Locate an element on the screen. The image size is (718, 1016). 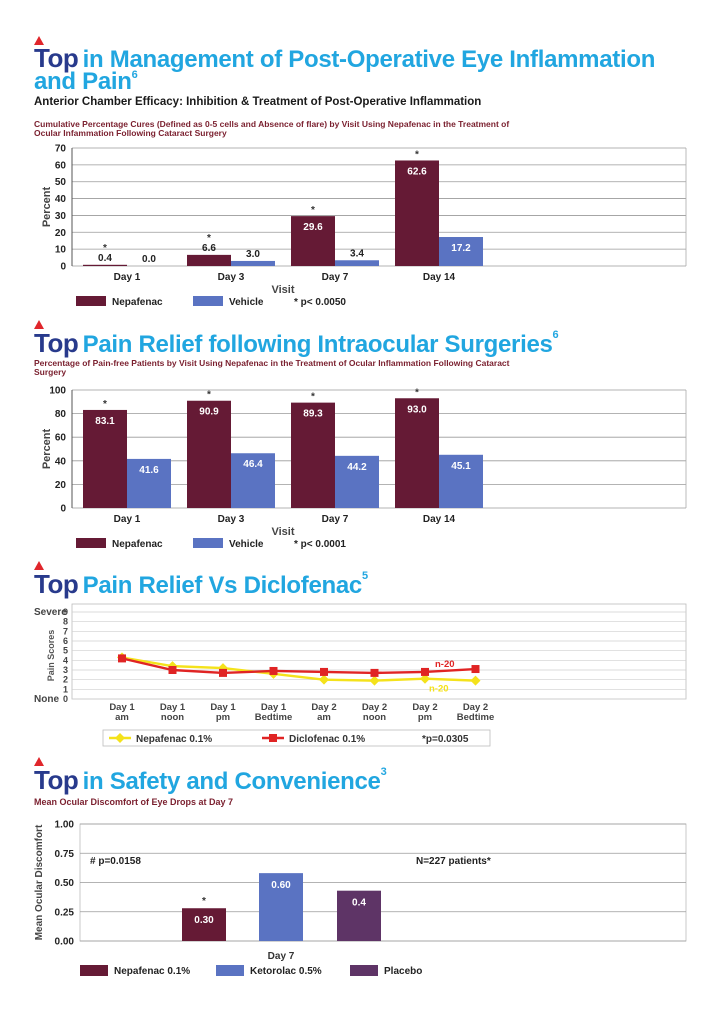
note-right: N=227 patients* is located at coordinates (453, 861).